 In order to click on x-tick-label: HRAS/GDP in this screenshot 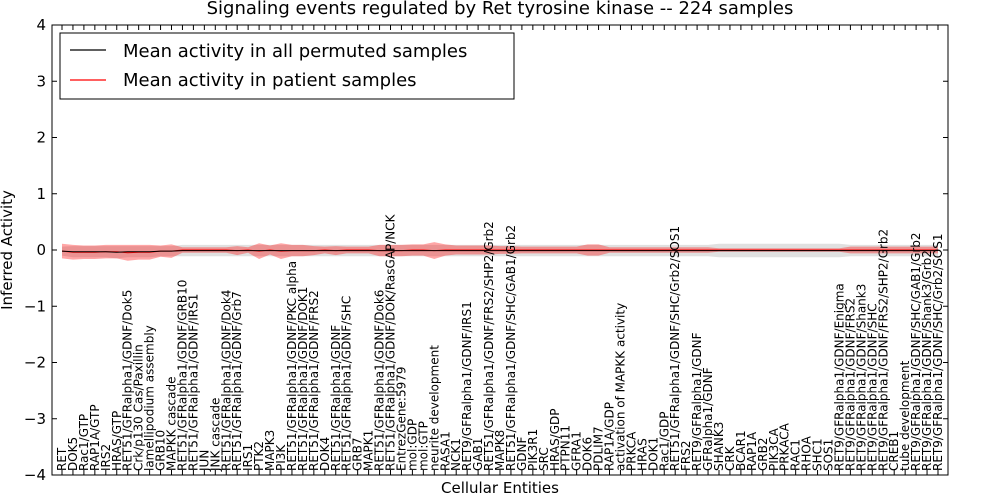, I will do `click(555, 439)`.